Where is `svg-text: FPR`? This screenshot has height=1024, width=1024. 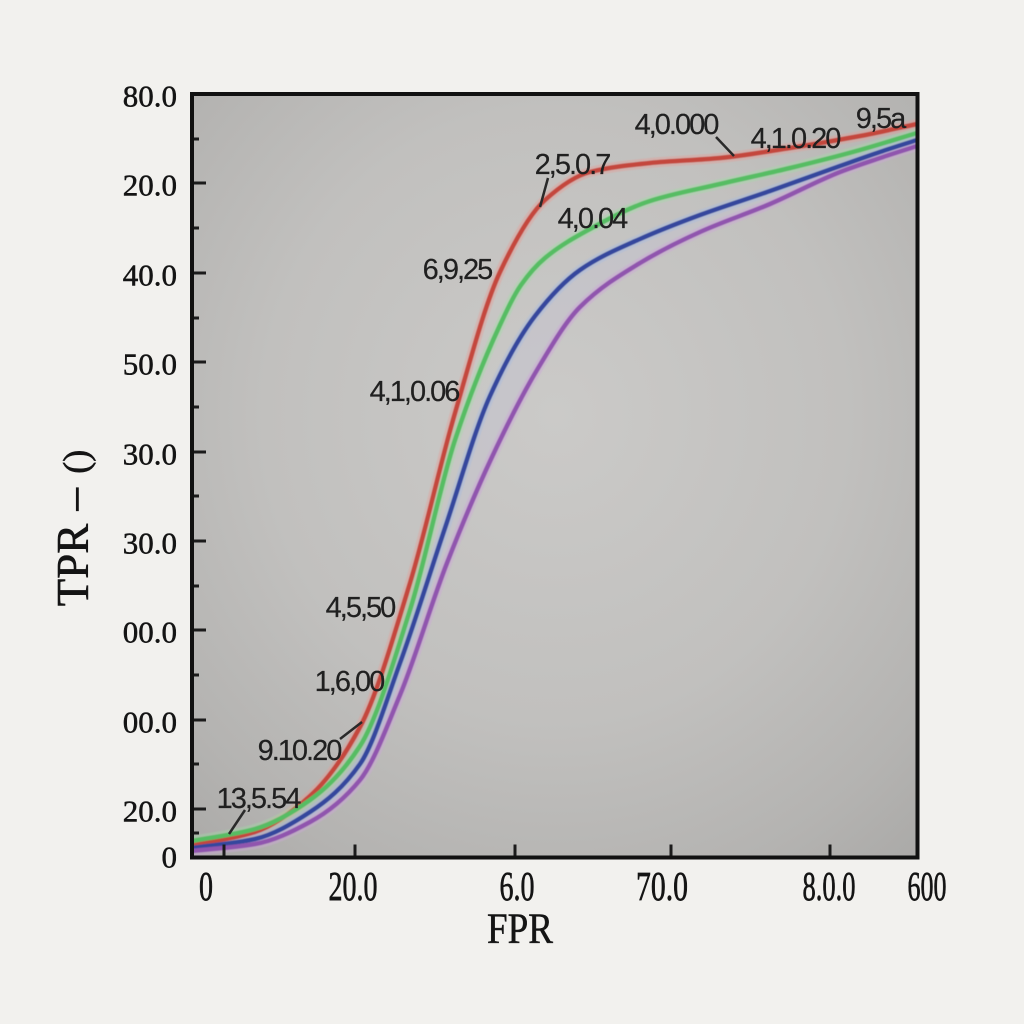 svg-text: FPR is located at coordinates (520, 929).